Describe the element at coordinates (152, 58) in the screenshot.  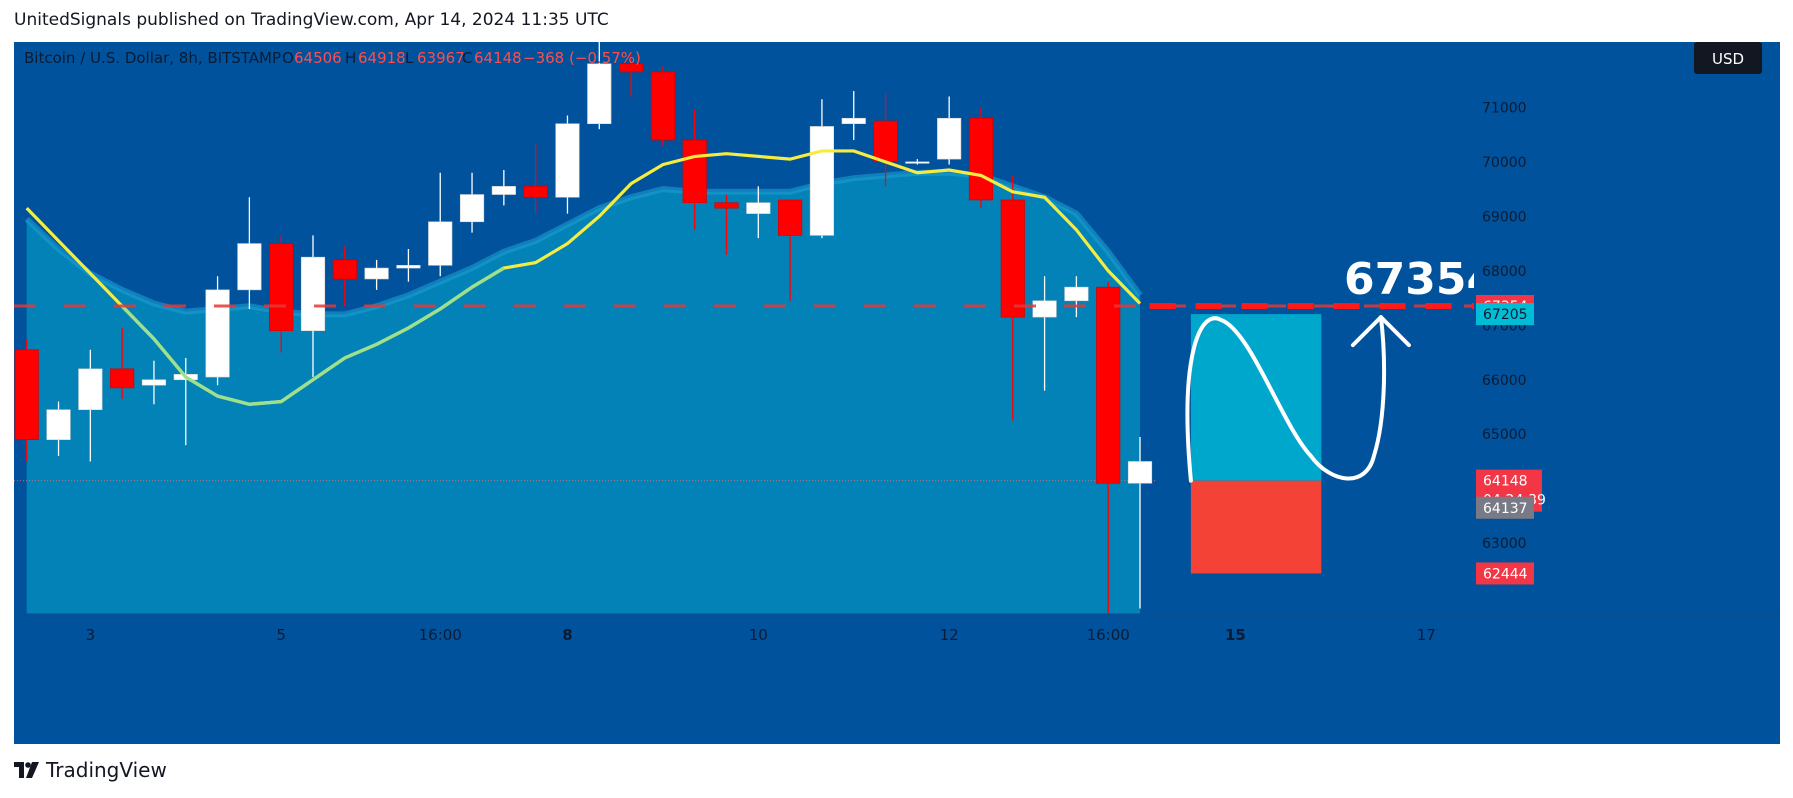
I see `symbol-title: Bitcoin / U.S. Dollar, 8h, BITSTAMP` at that location.